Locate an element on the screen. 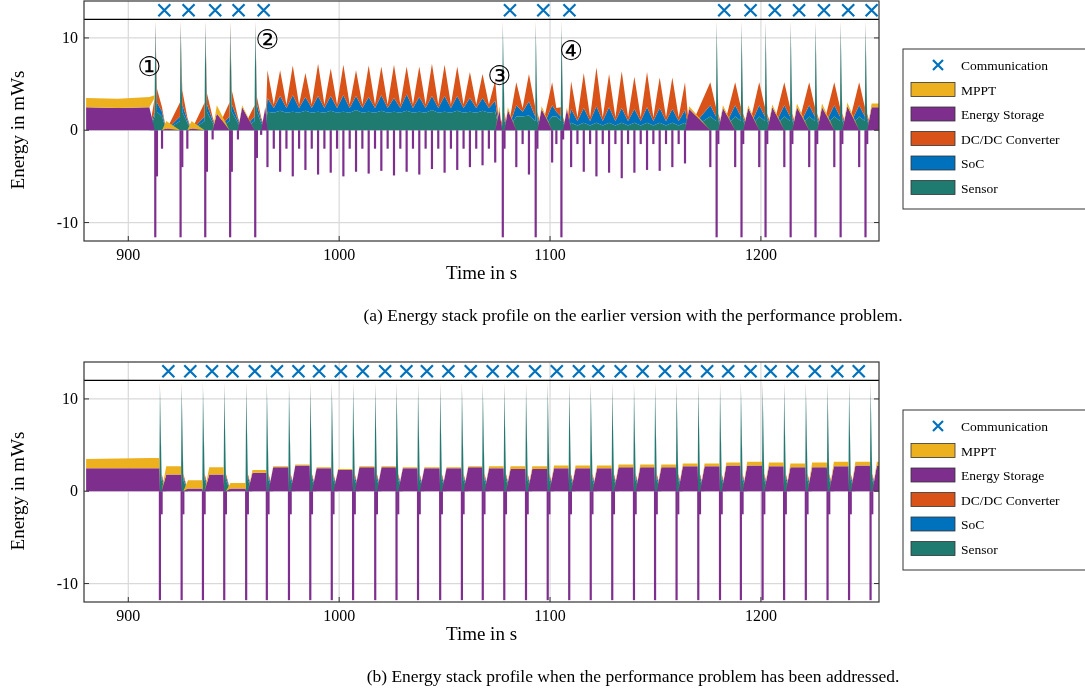 The width and height of the screenshot is (1085, 691). text: (b) Energy stack profile when the performance problem has been addressed. is located at coordinates (633, 676).